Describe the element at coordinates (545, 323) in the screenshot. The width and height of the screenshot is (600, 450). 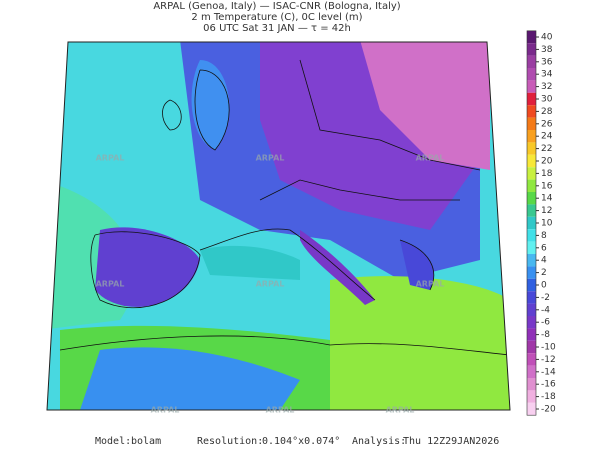
I see `colorbar-tick-label: -6` at that location.